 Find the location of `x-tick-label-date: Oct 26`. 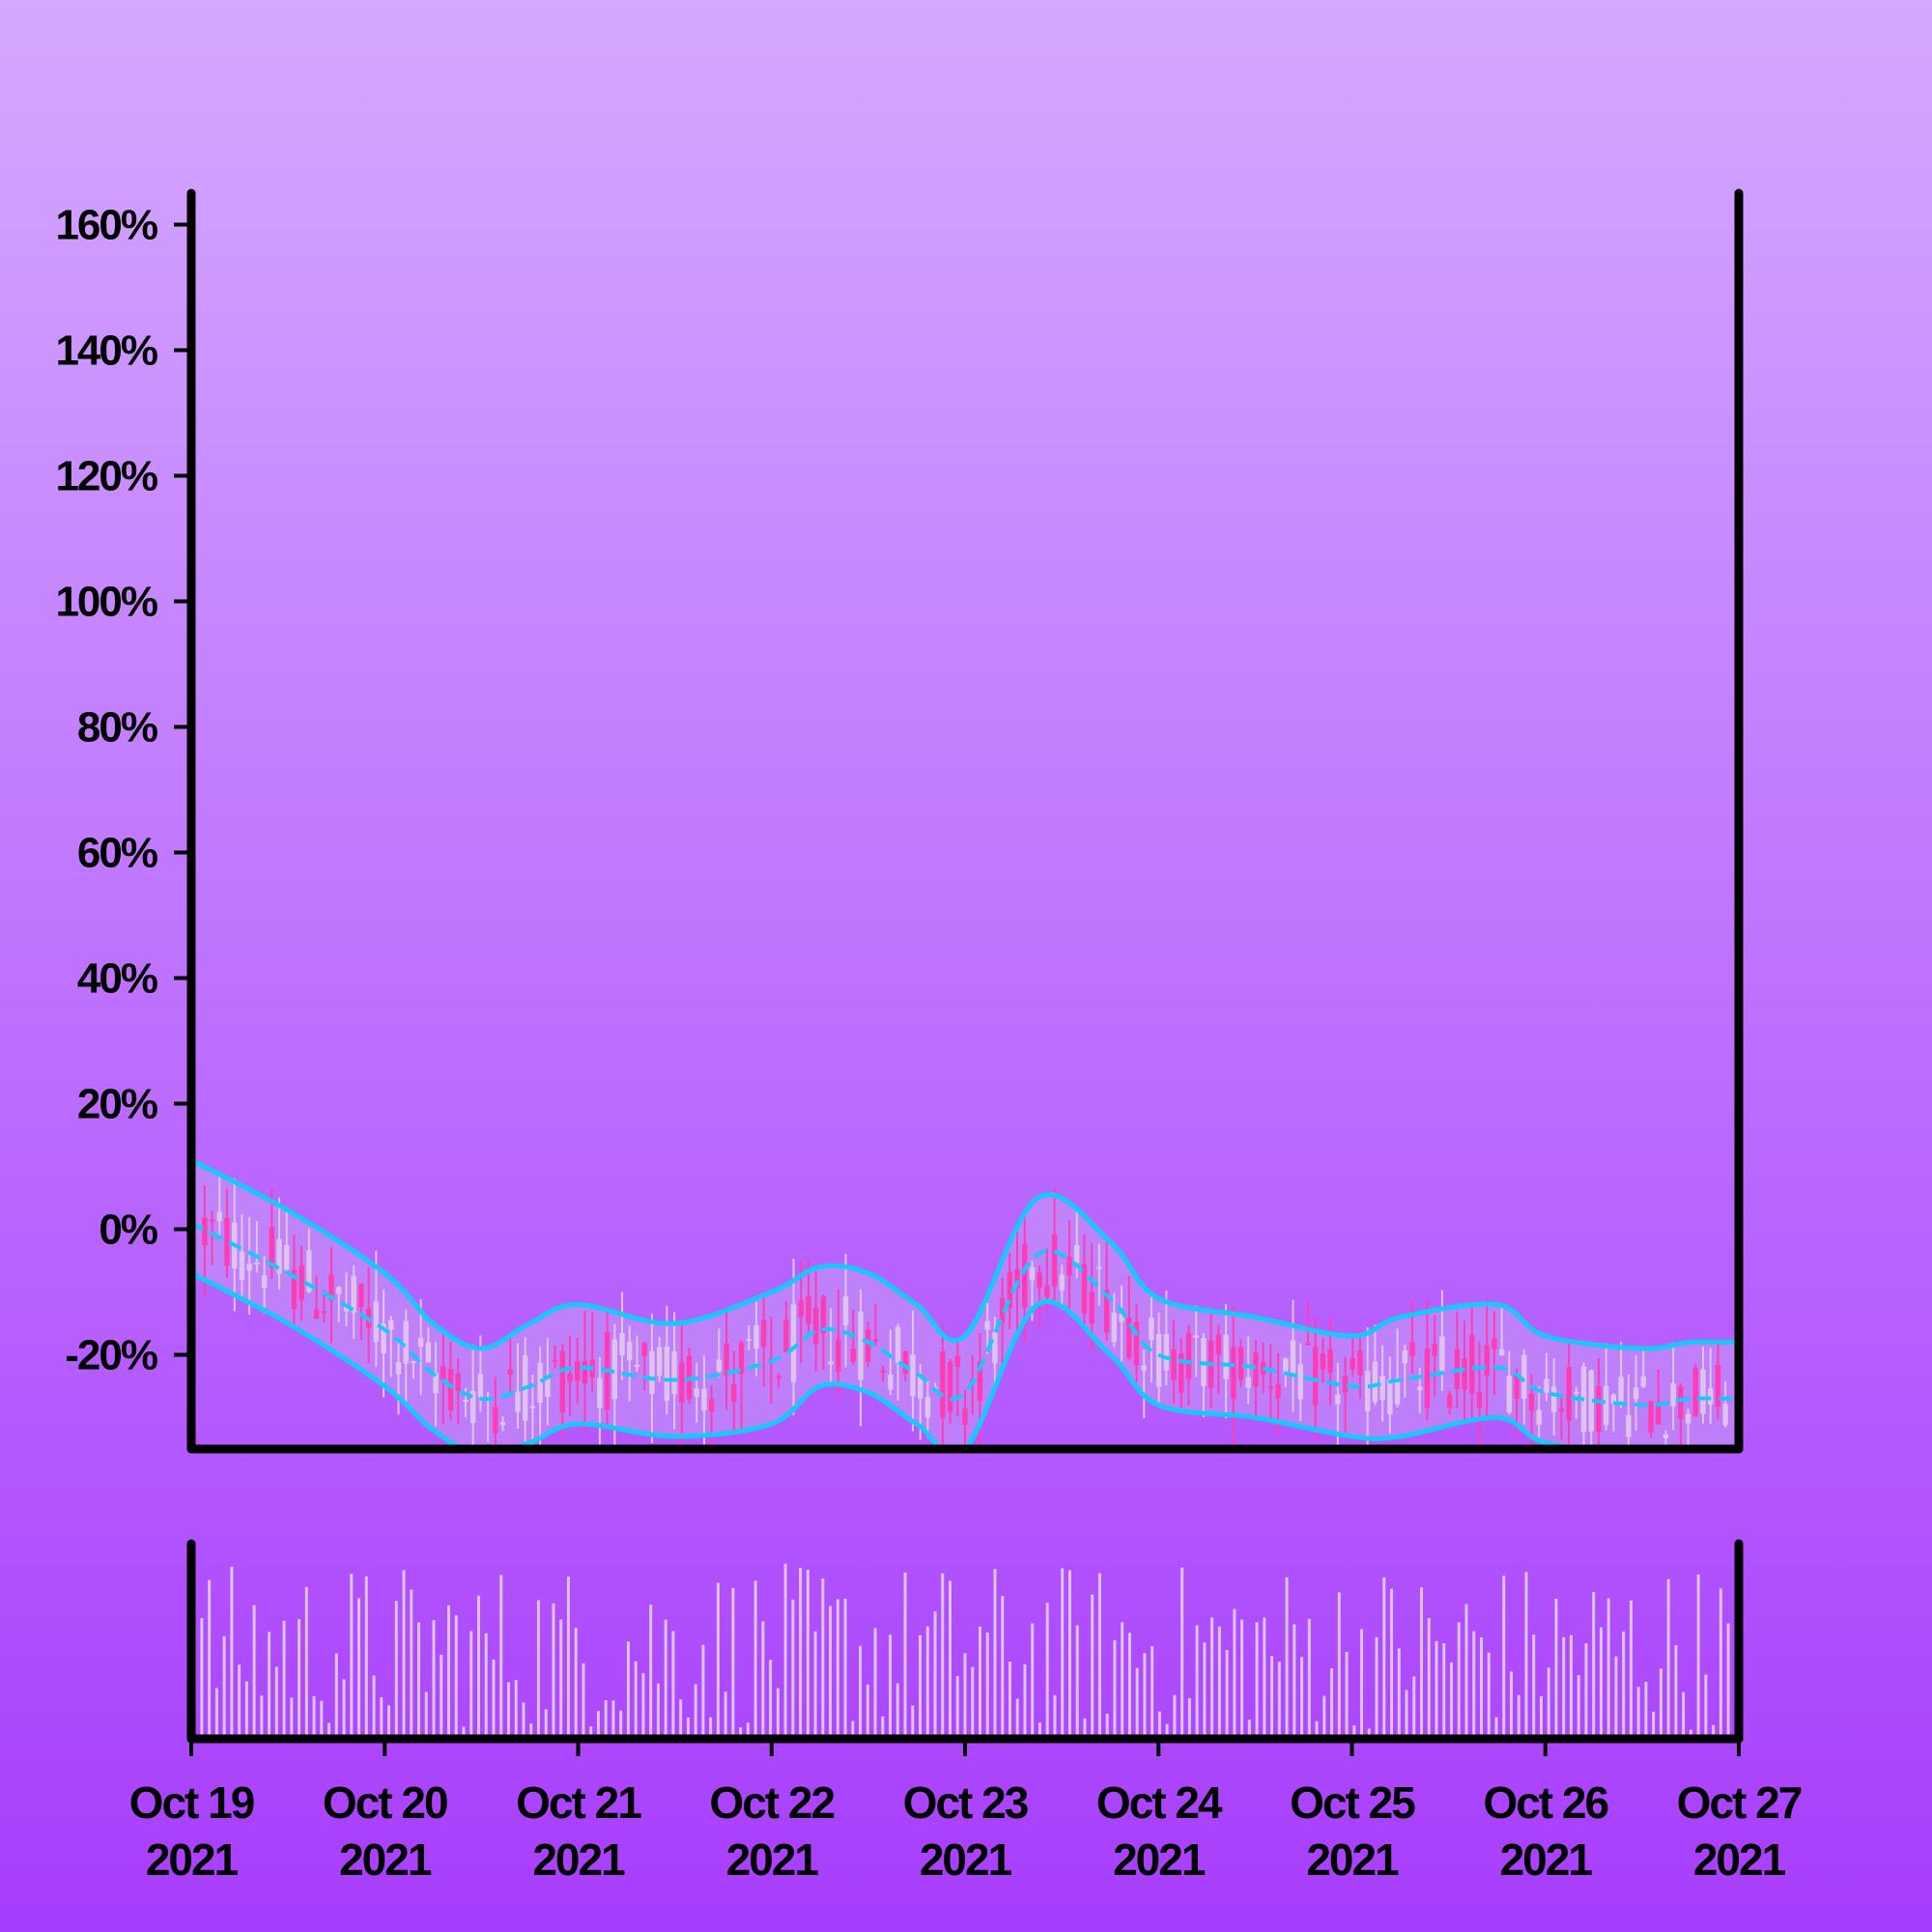

x-tick-label-date: Oct 26 is located at coordinates (1545, 1802).